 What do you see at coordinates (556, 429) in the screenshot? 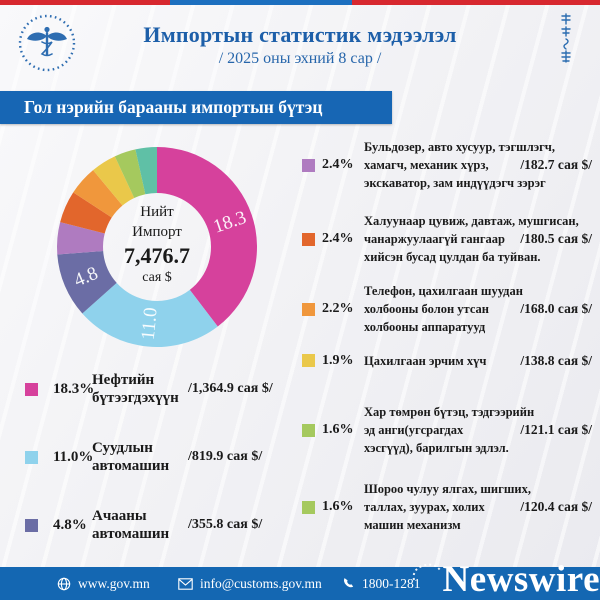
I see `legend-value: /121.1 сая $/` at bounding box center [556, 429].